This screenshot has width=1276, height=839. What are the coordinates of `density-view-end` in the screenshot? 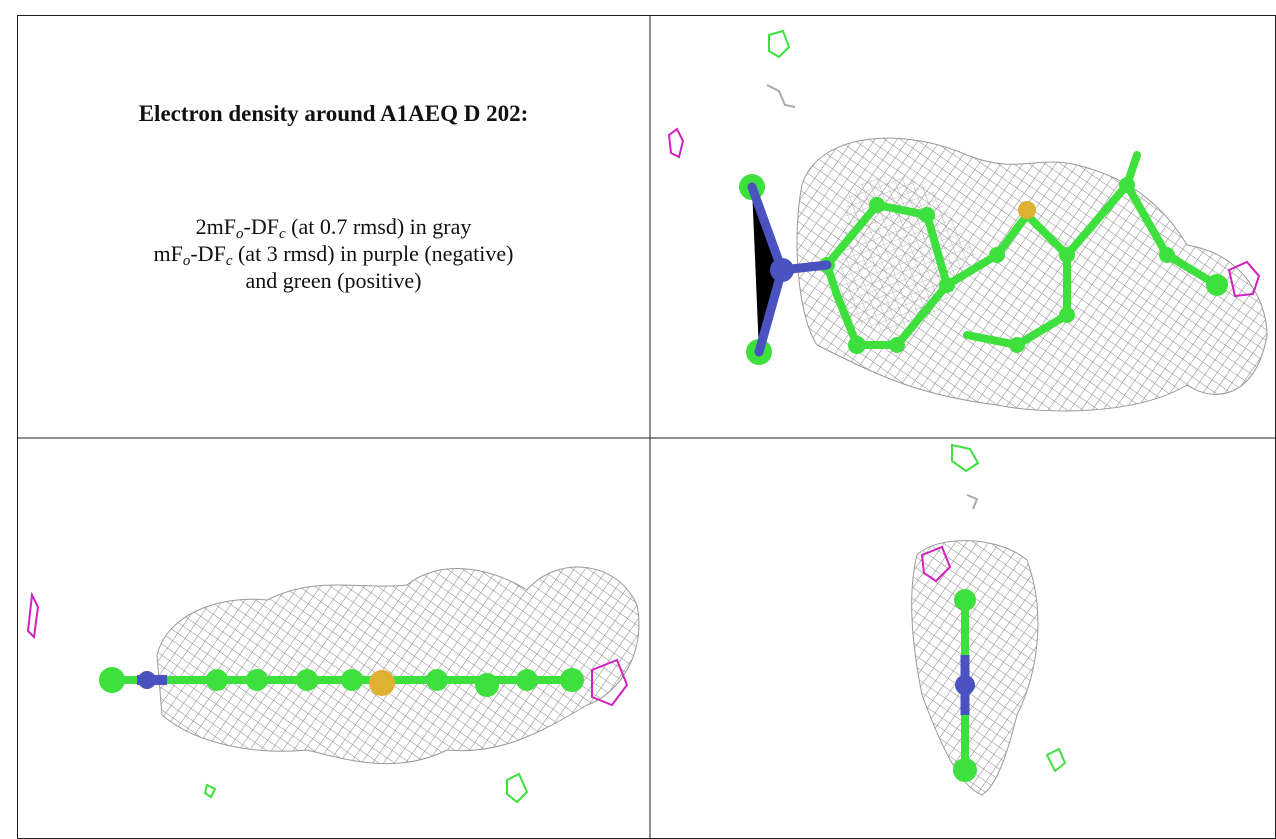 It's located at (989, 619).